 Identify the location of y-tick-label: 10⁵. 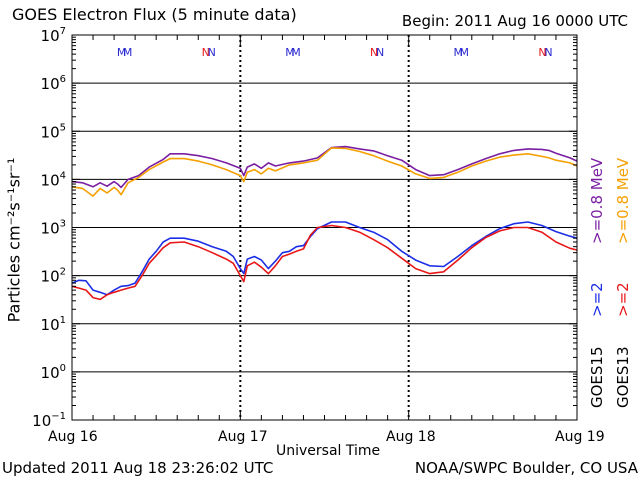
(53, 131).